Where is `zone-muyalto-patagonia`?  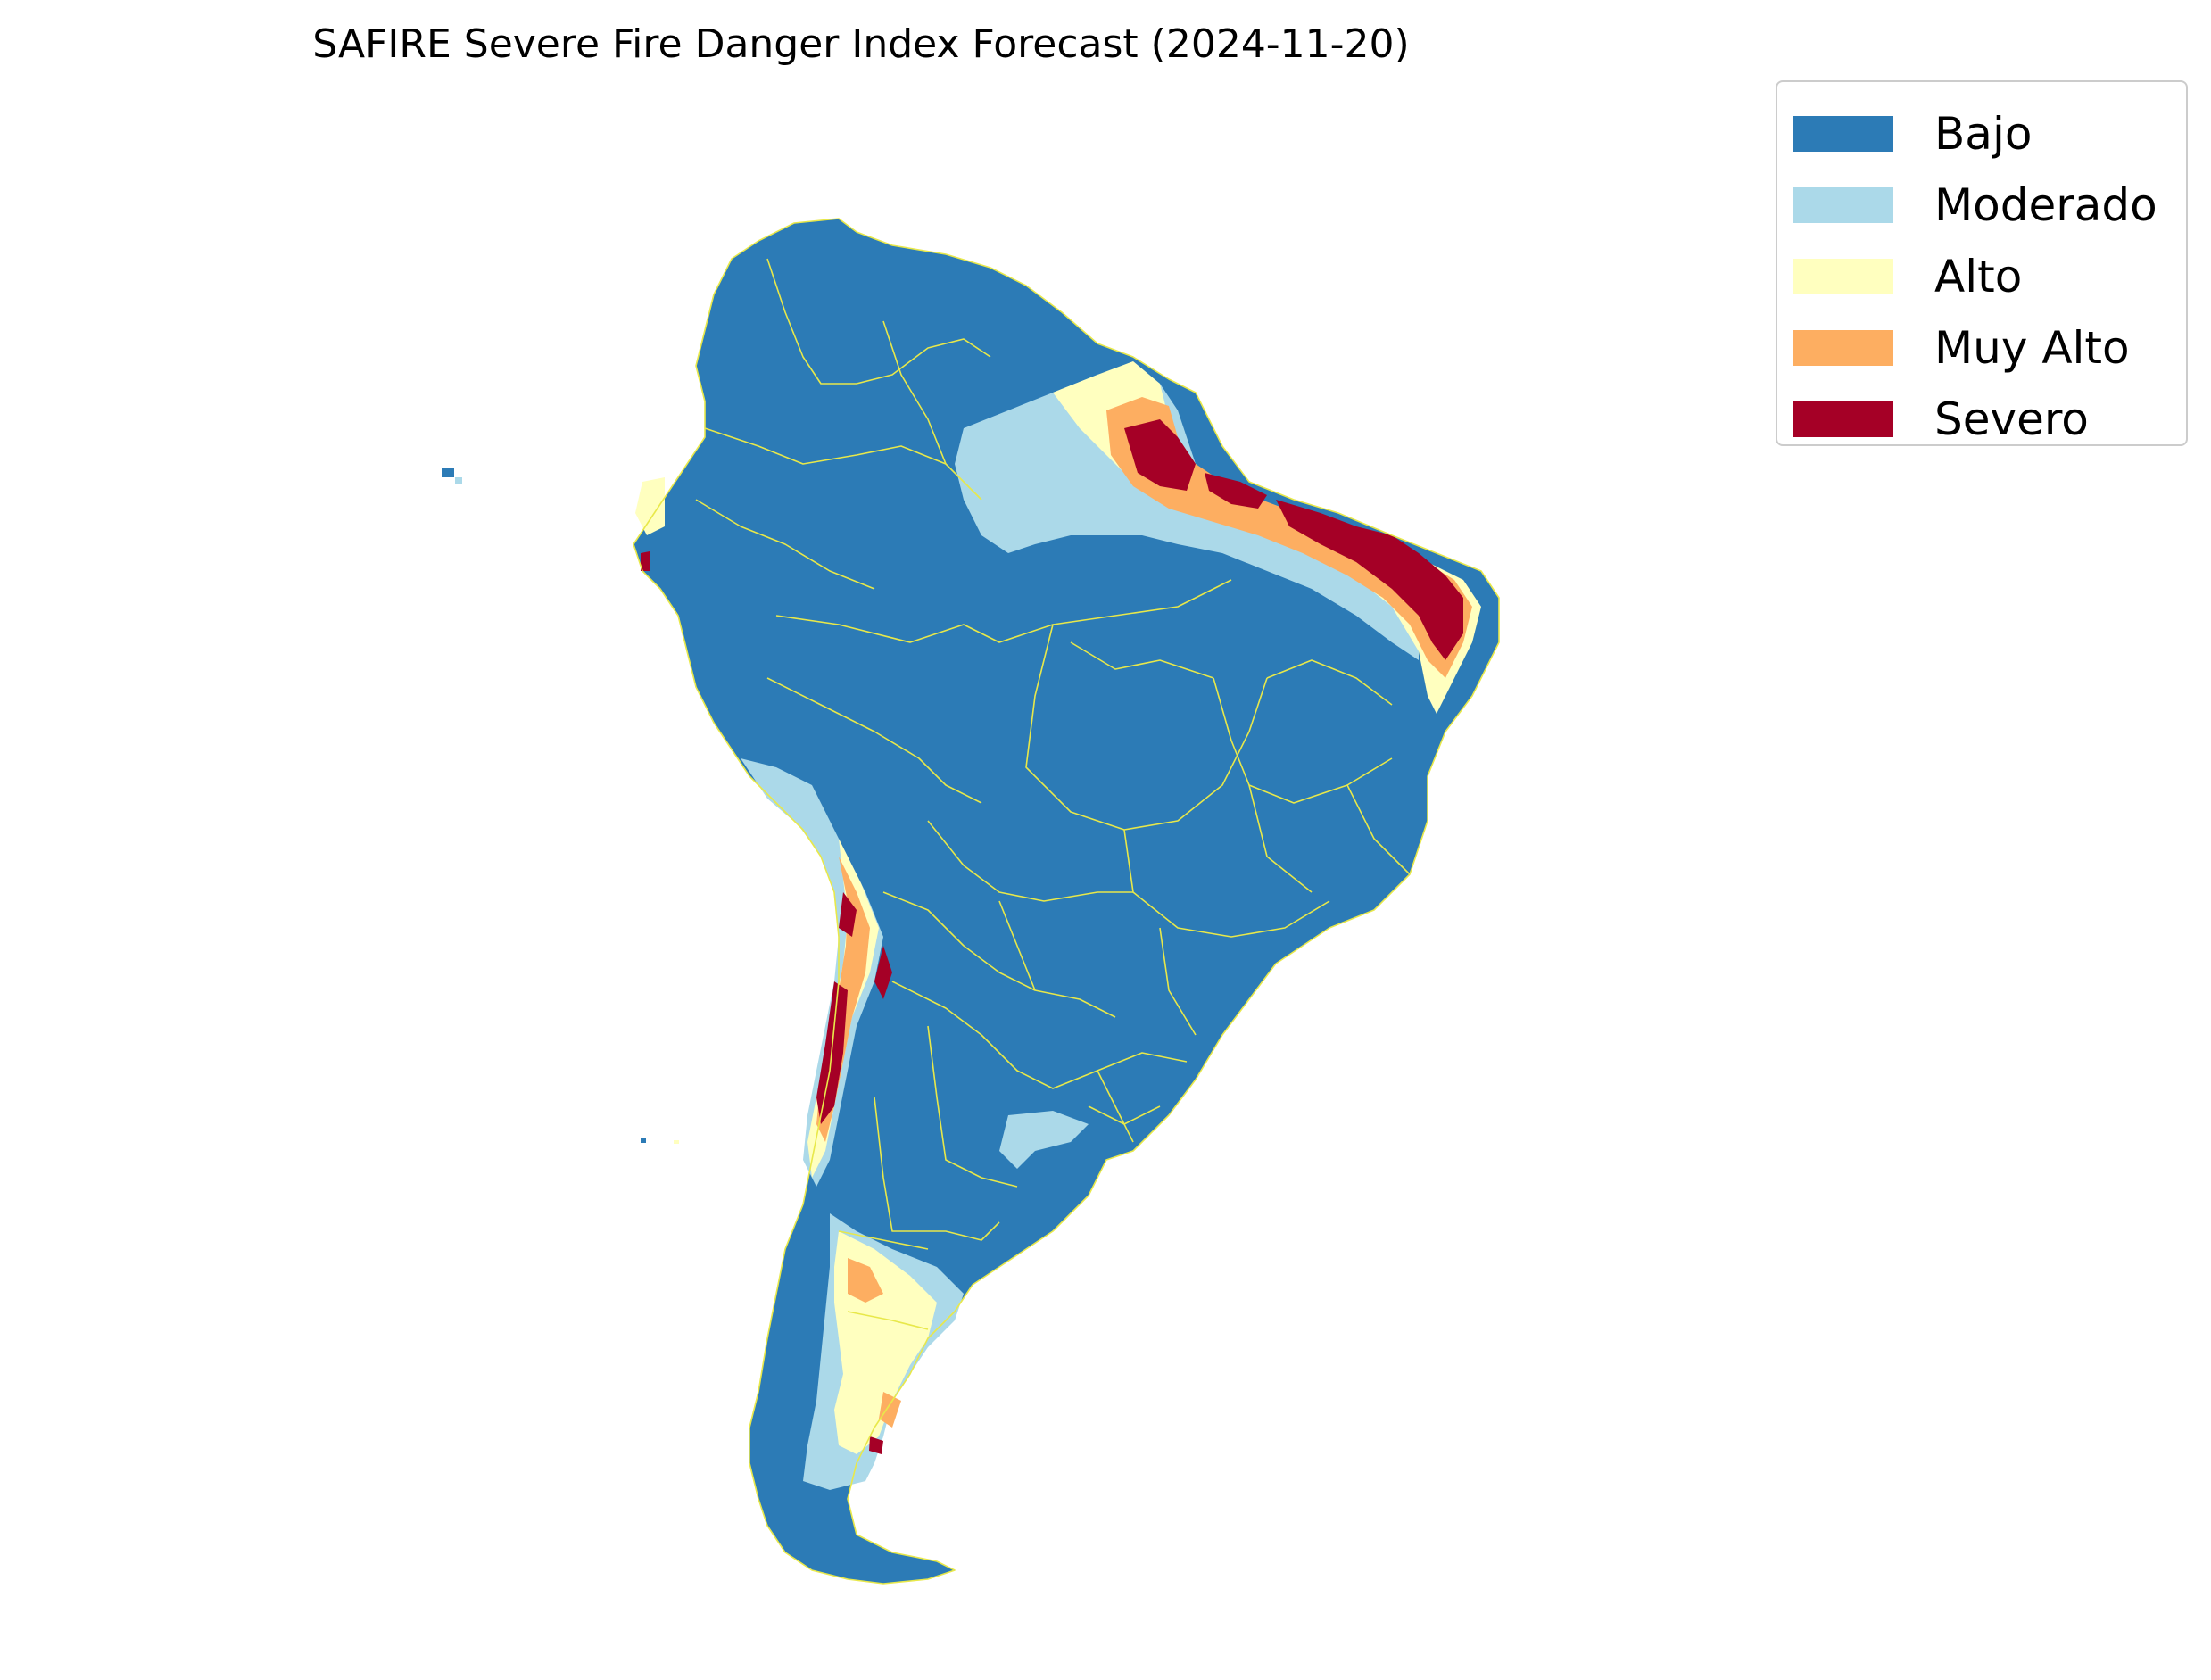 zone-muyalto-patagonia is located at coordinates (865, 1280).